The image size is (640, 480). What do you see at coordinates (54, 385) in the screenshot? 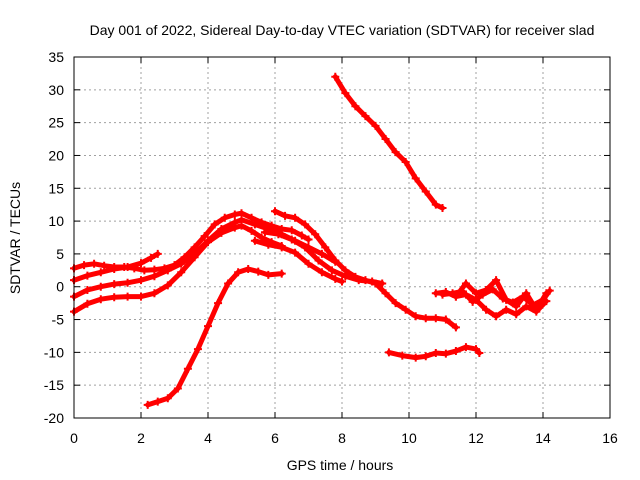
I see `y-tick-label: -15` at bounding box center [54, 385].